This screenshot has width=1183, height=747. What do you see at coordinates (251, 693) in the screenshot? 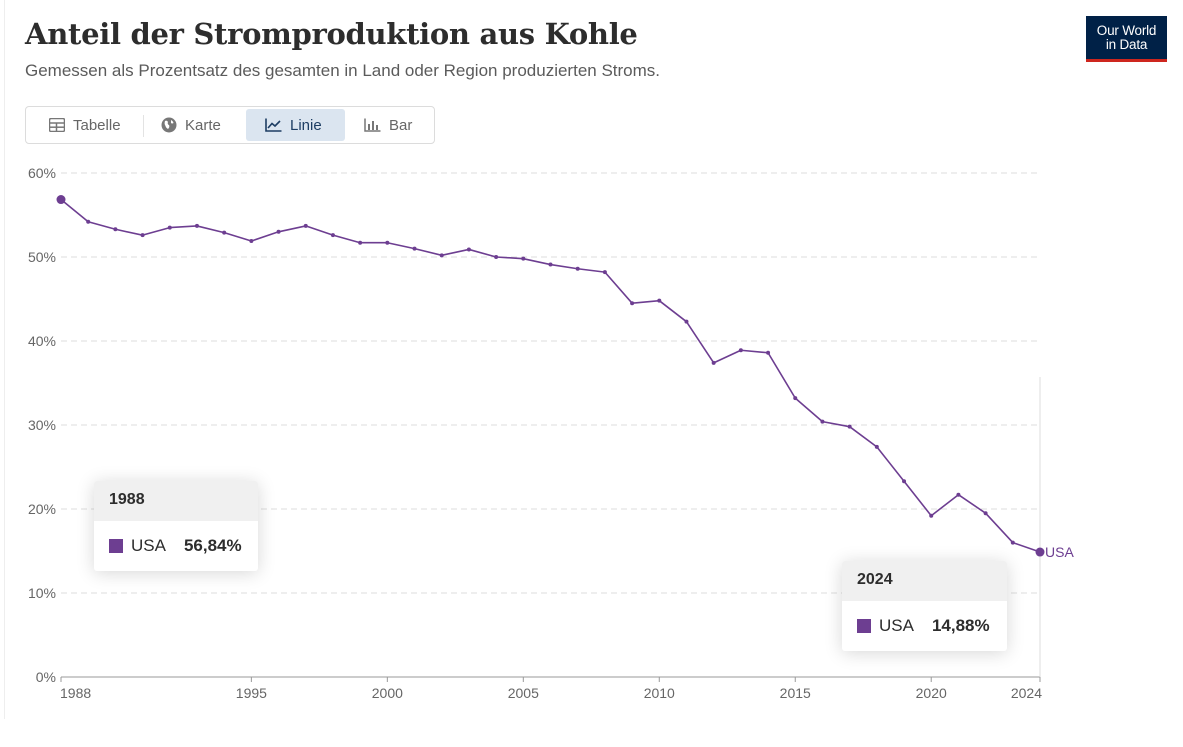
I see `x-tick-label: 1995` at bounding box center [251, 693].